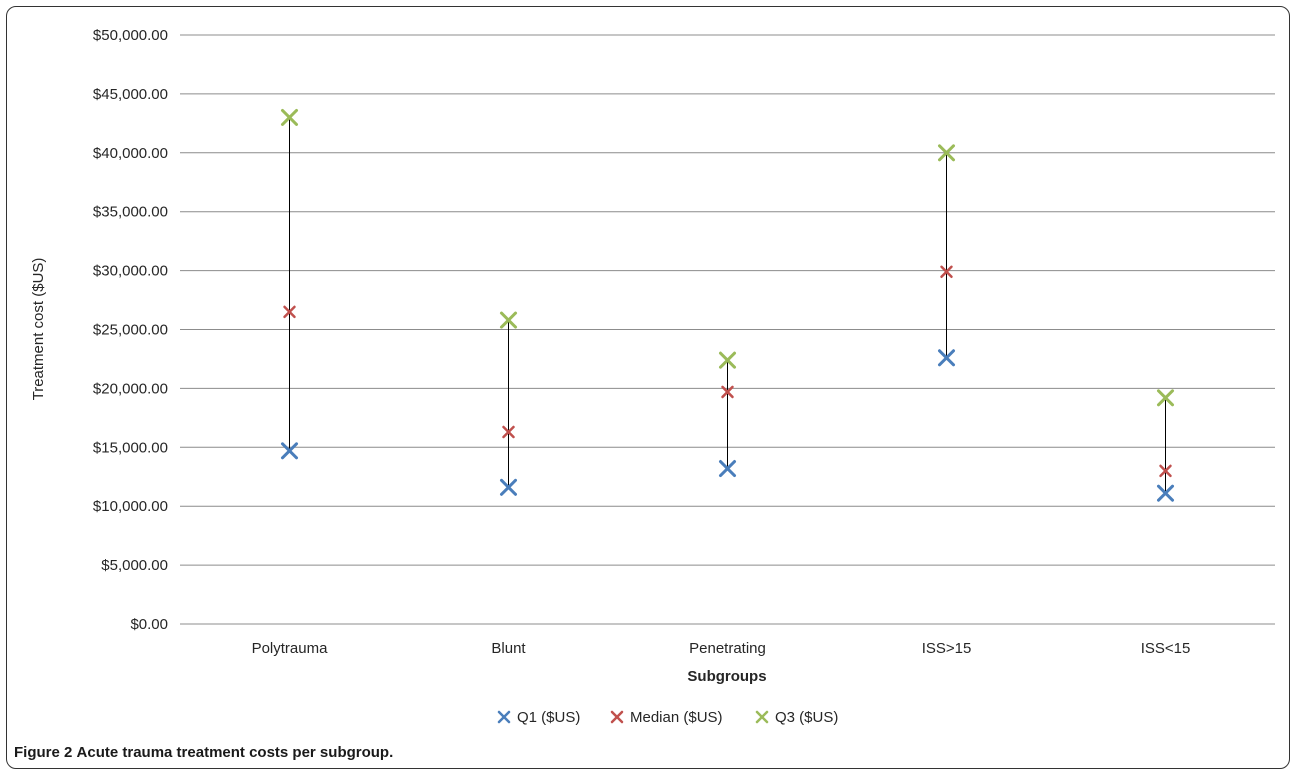 This screenshot has height=771, width=1292. Describe the element at coordinates (947, 648) in the screenshot. I see `x-tick-label: ISS>15` at that location.